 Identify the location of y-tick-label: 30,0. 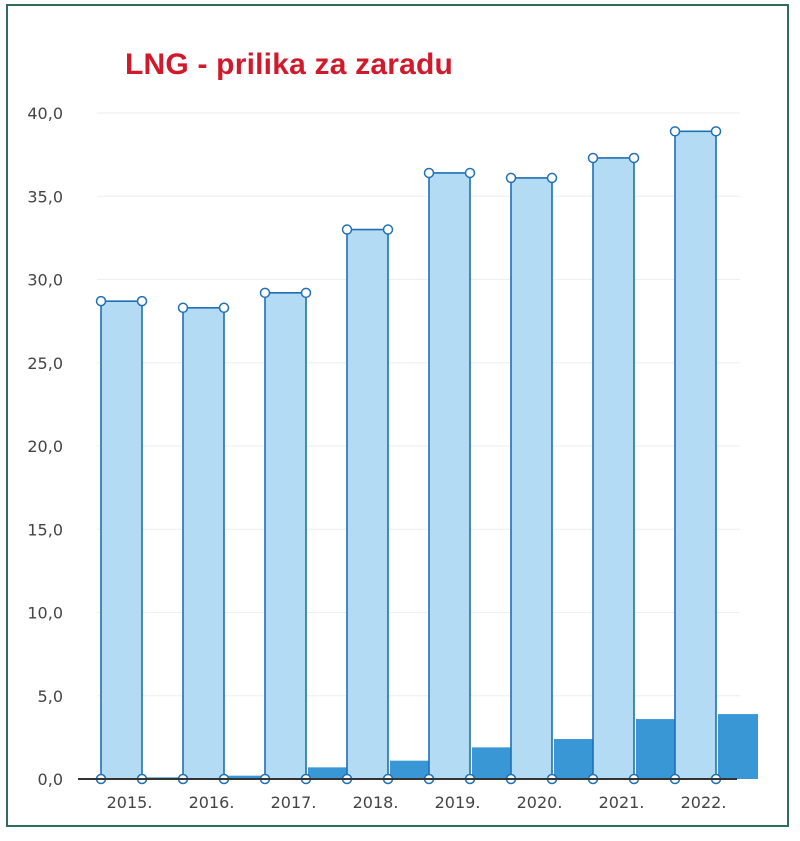
(45, 280).